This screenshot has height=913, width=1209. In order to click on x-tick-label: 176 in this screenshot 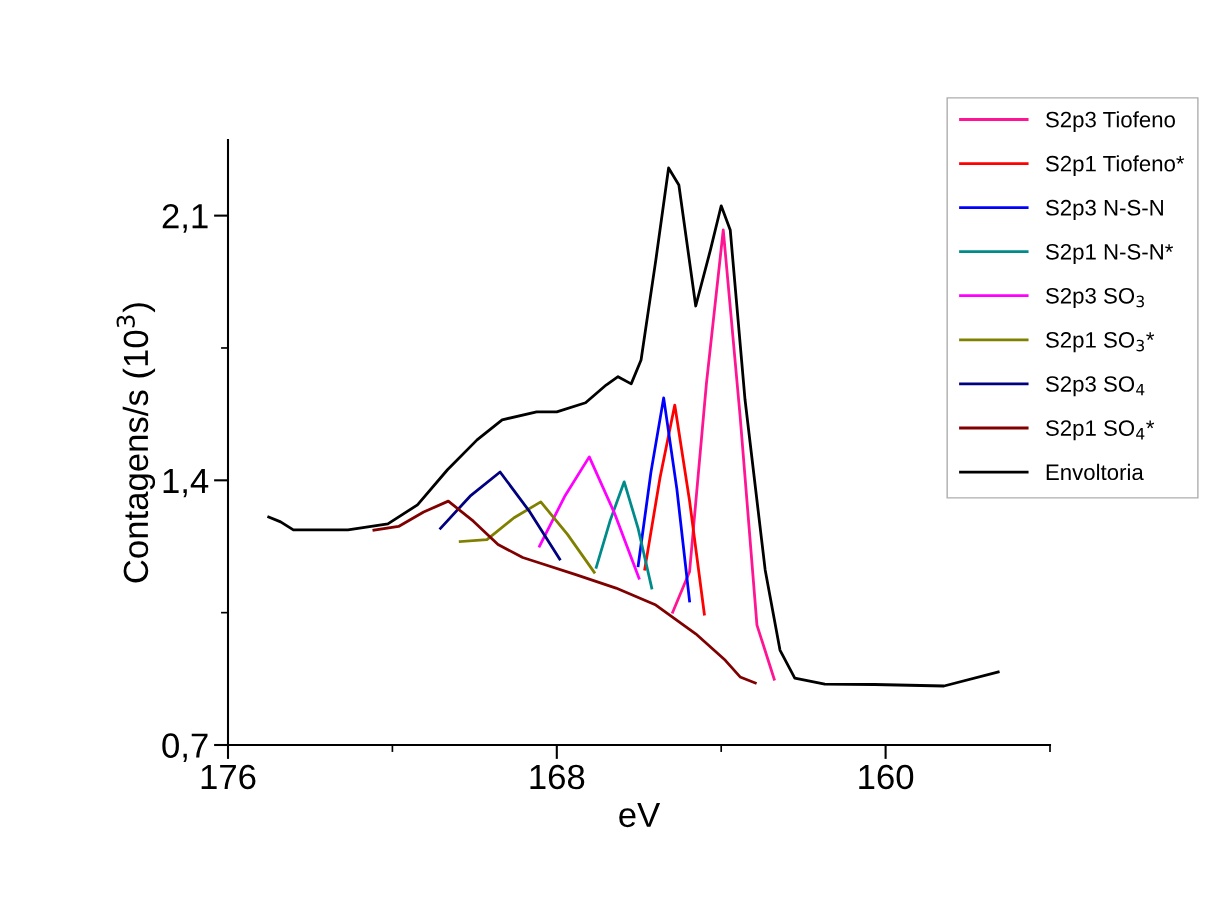, I will do `click(228, 777)`.